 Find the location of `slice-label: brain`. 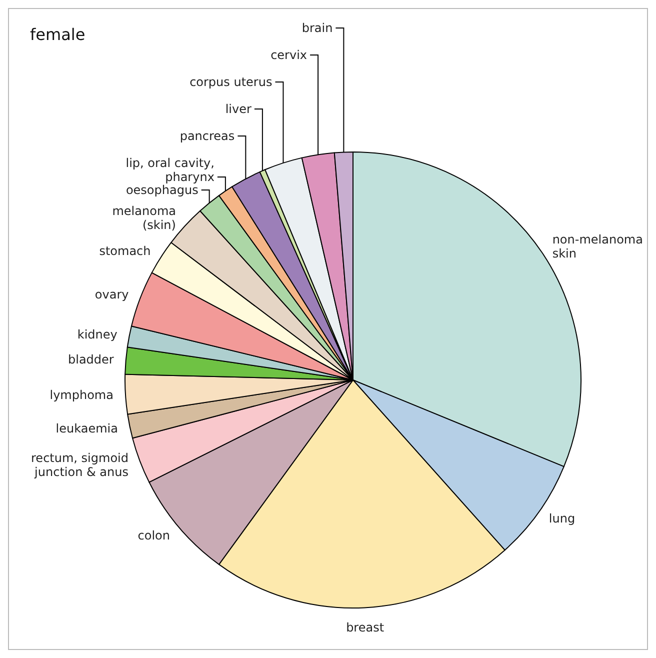

slice-label: brain is located at coordinates (317, 28).